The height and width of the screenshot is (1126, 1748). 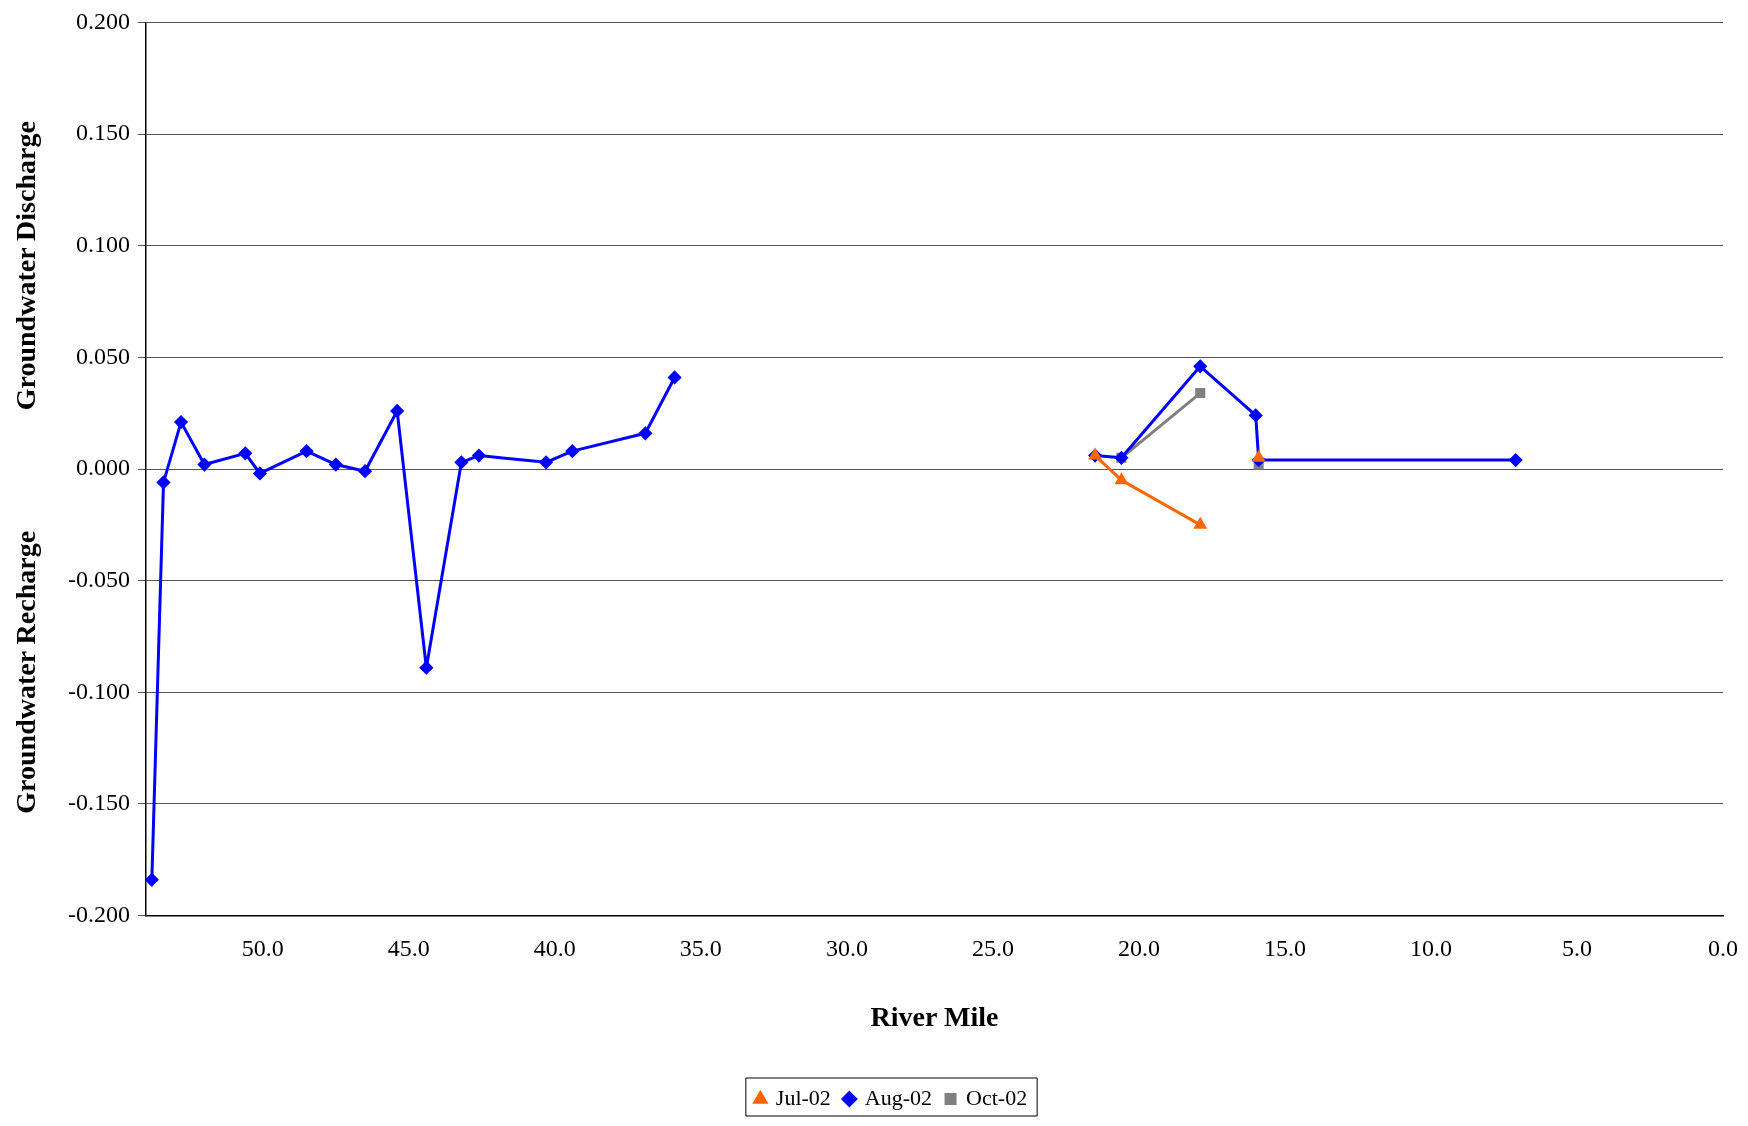 I want to click on x-tick-label: 10.0, so click(x=1430, y=948).